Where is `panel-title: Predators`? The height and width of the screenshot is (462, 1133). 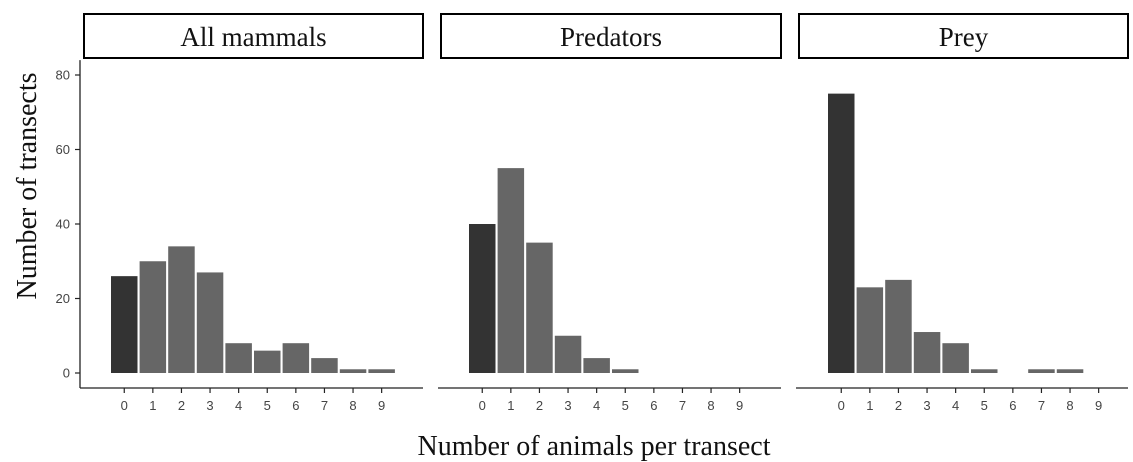
panel-title: Predators is located at coordinates (611, 37).